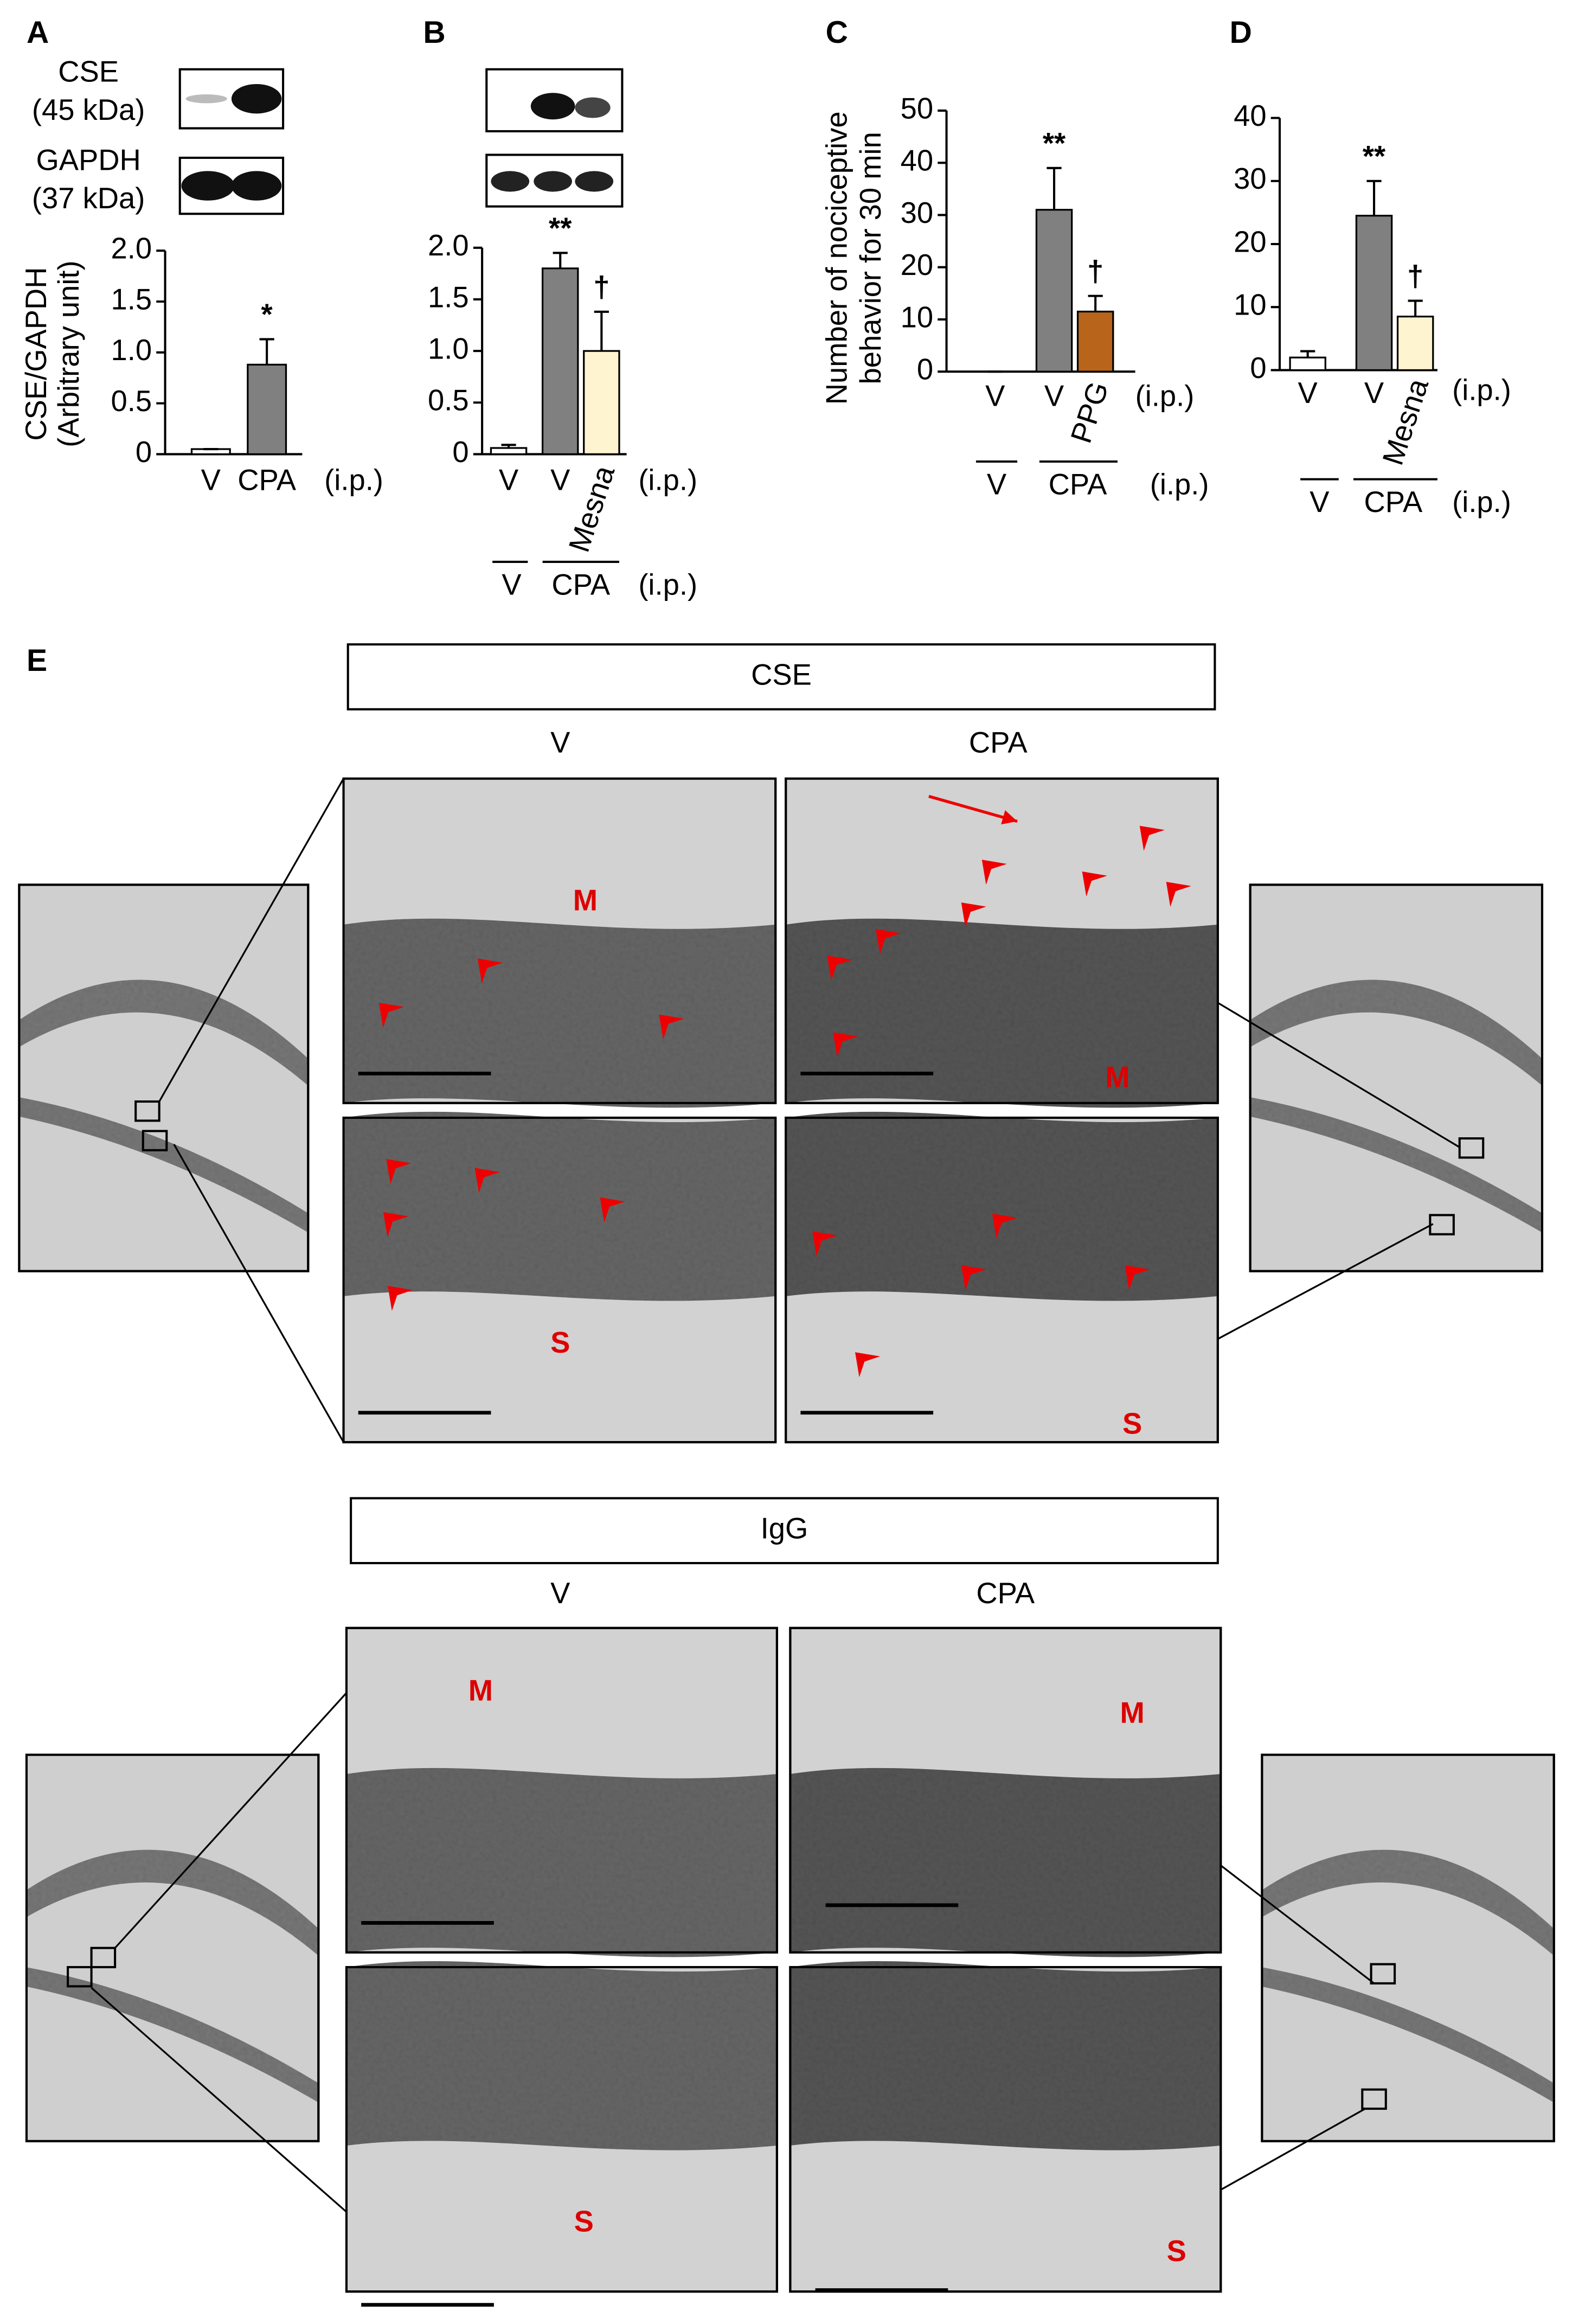  What do you see at coordinates (267, 314) in the screenshot?
I see `significance-mark: *` at bounding box center [267, 314].